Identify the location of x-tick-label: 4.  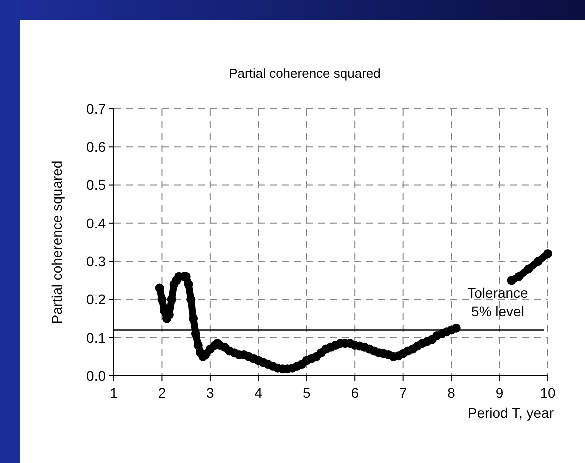
(258, 393).